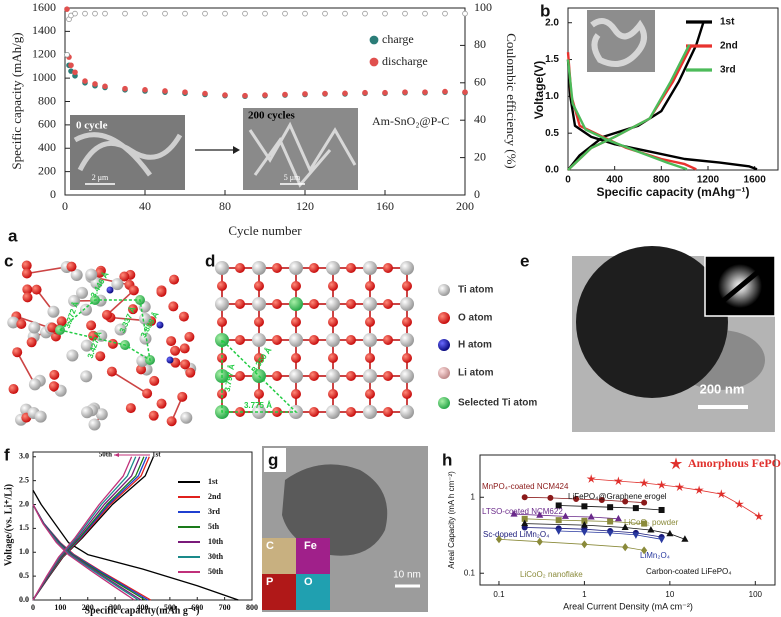 This screenshot has width=781, height=617. I want to click on legend-text: 3rd, so click(728, 70).